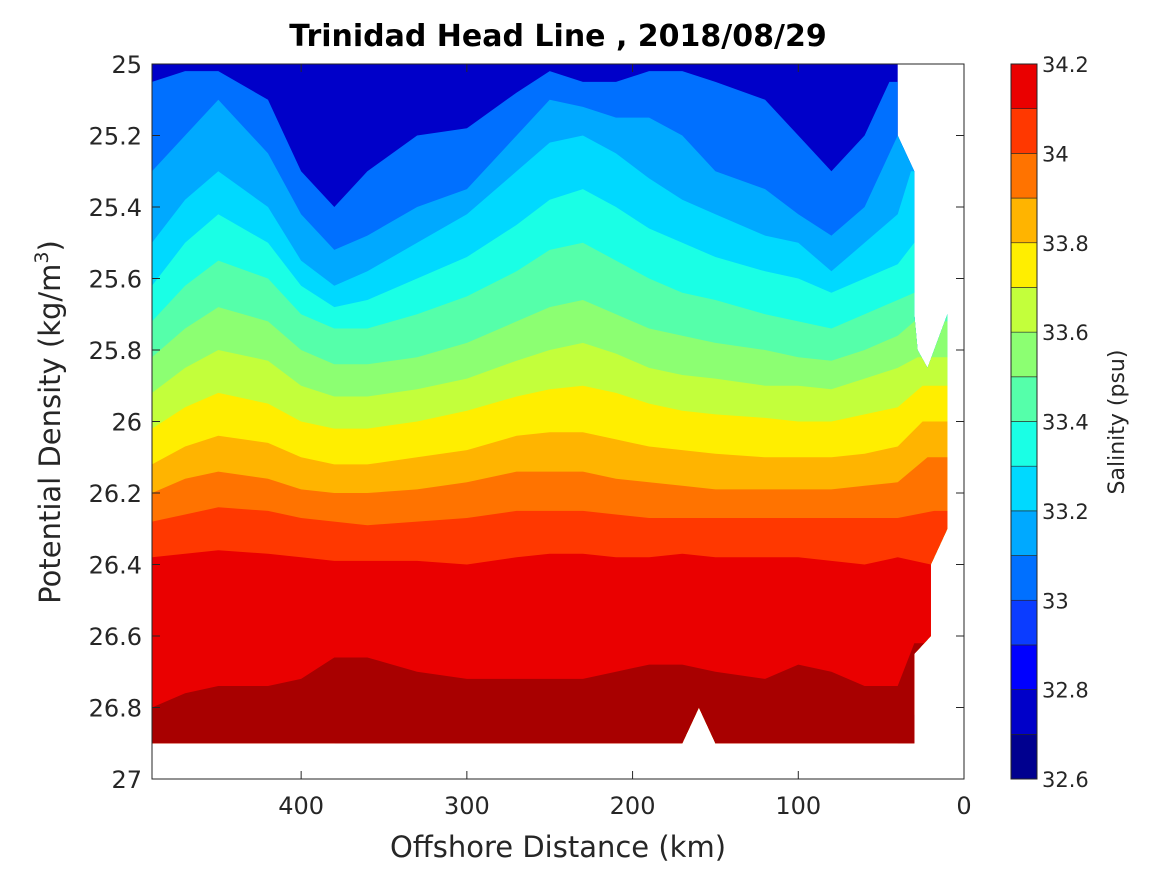 This screenshot has width=1167, height=875. I want to click on colorbar-tick-label: 33.8, so click(1065, 244).